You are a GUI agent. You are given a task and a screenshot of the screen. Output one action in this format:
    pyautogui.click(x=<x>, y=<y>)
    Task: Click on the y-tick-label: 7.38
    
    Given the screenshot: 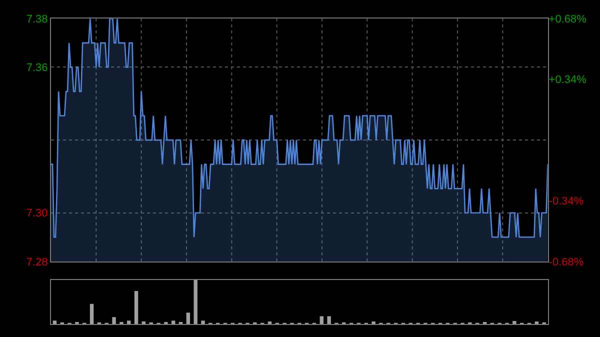 What is the action you would take?
    pyautogui.click(x=37, y=20)
    